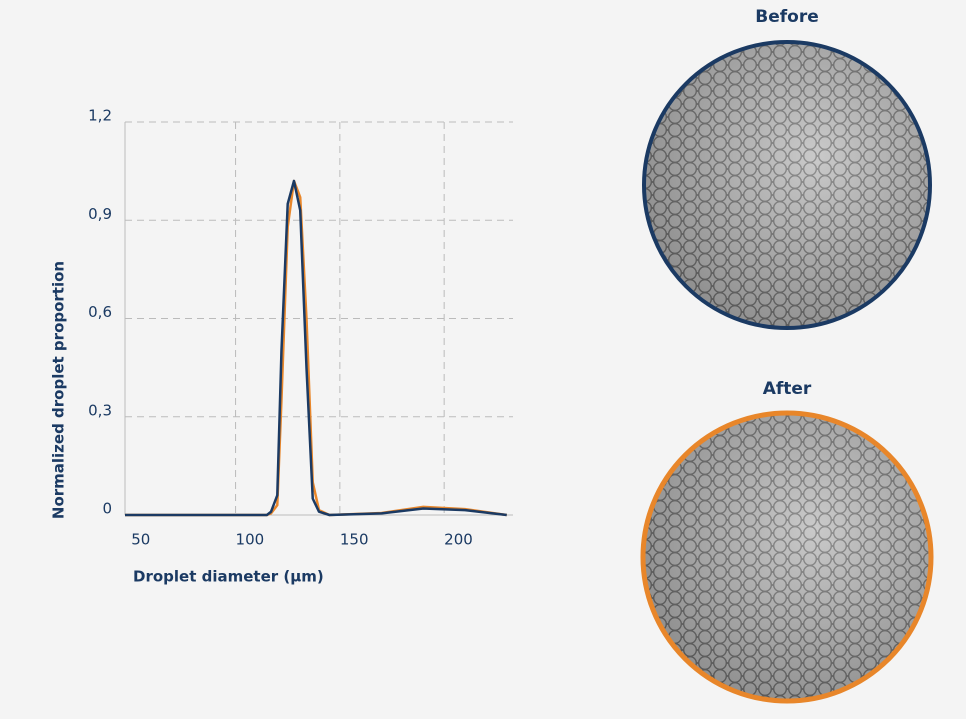  I want to click on y-tick-label: 0,9, so click(100, 214).